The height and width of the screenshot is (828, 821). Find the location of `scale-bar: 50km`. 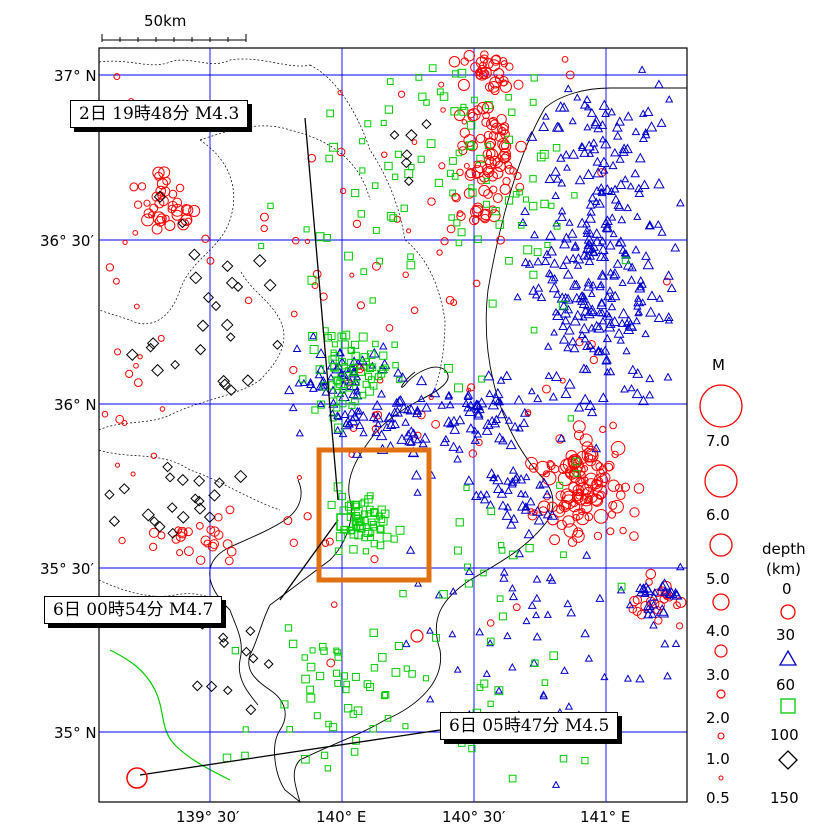

scale-bar: 50km is located at coordinates (174, 27).